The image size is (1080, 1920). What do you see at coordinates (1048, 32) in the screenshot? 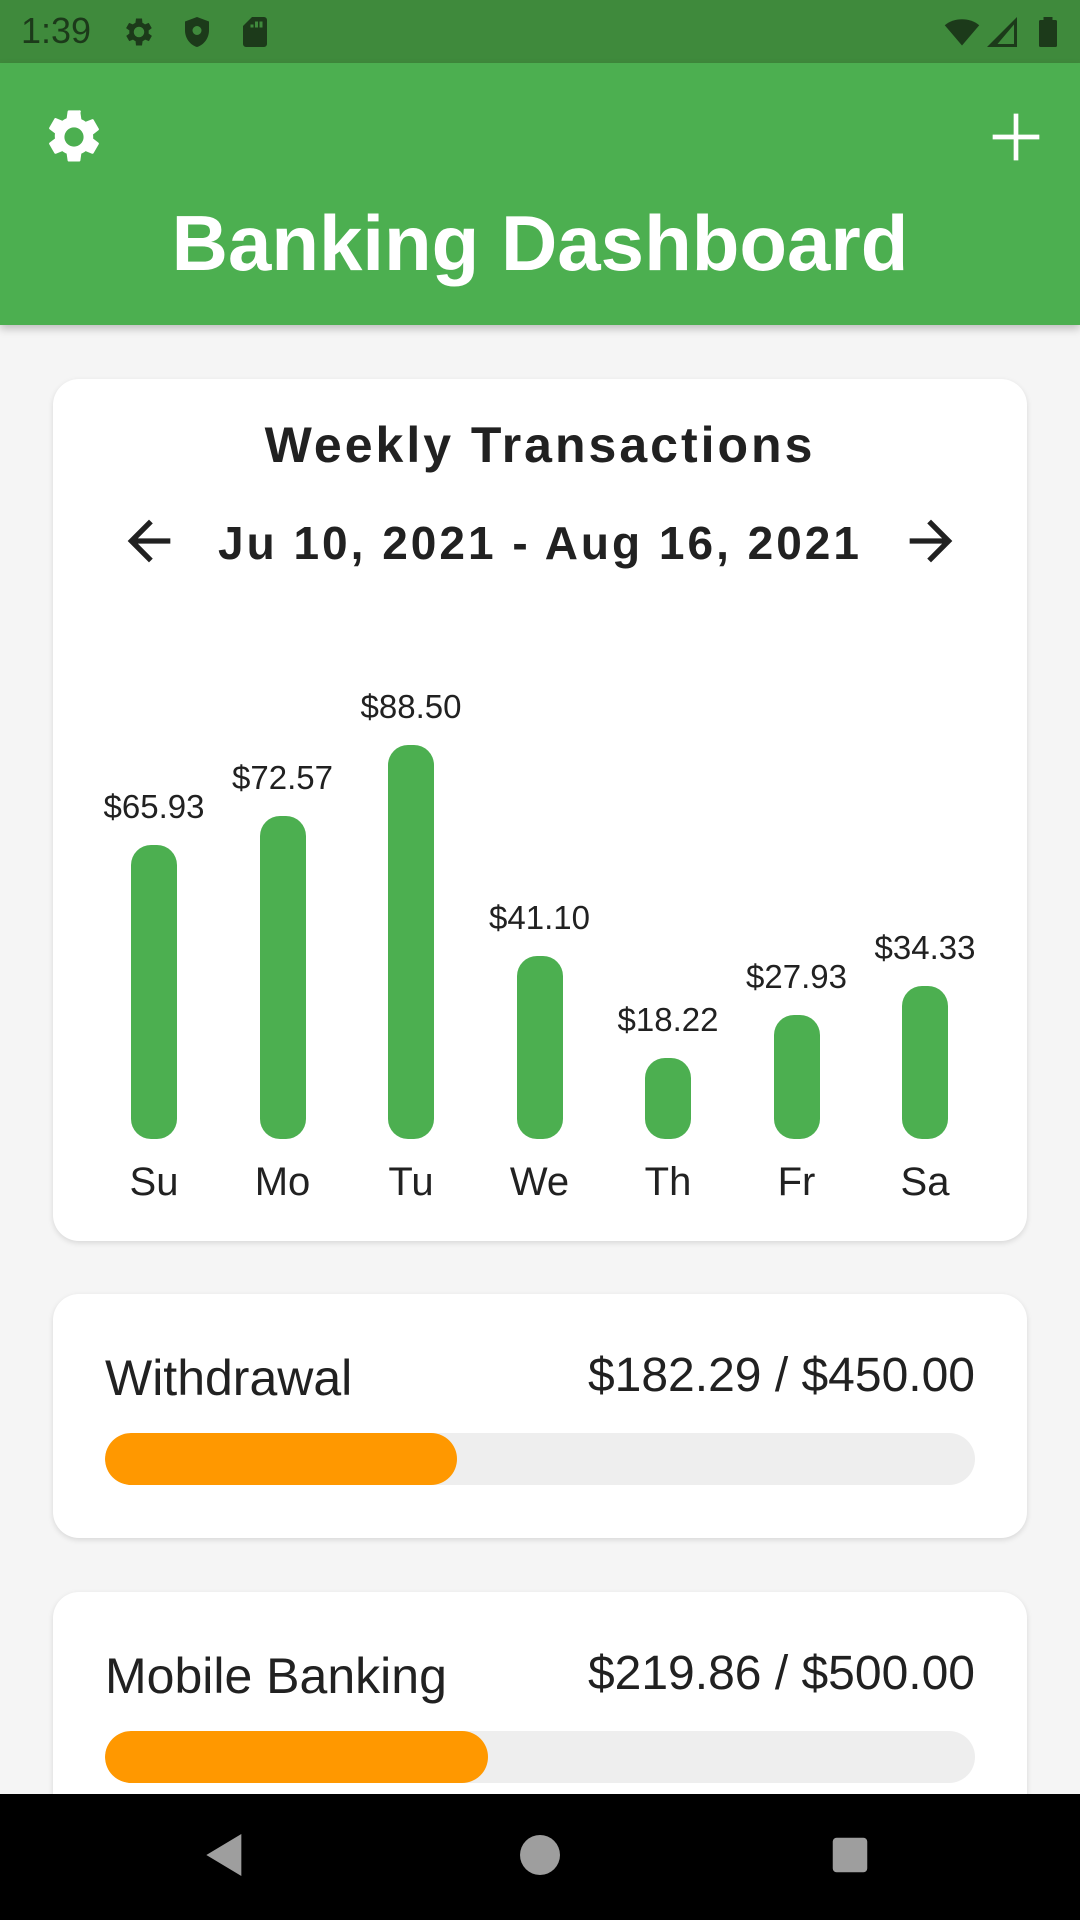
I see `battery-icon` at bounding box center [1048, 32].